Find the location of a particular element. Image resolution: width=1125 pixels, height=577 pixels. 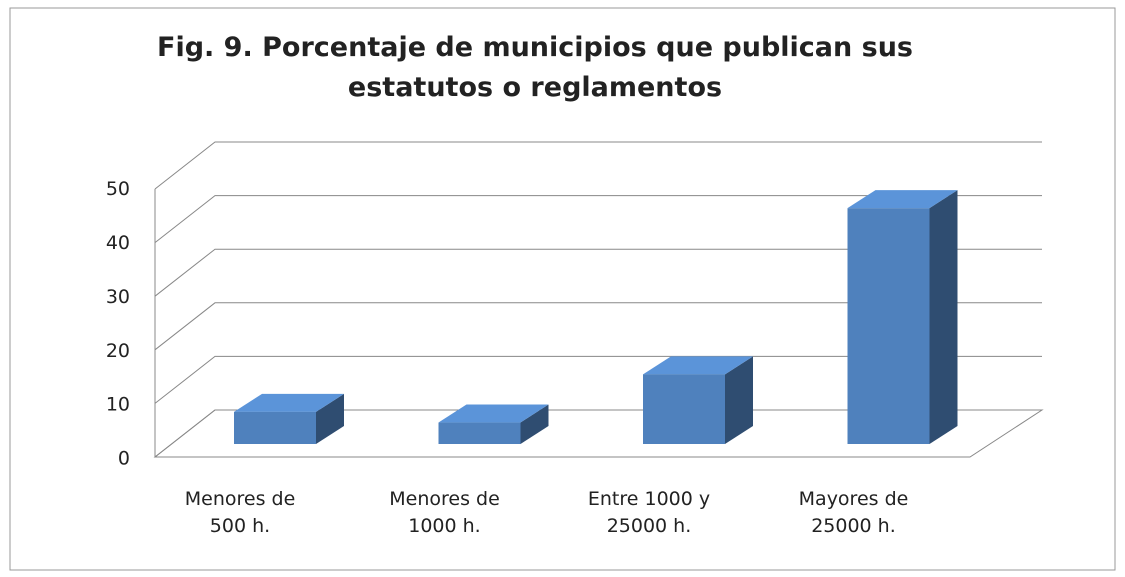

x-tick-label: Menores de 500 h. is located at coordinates (240, 512).